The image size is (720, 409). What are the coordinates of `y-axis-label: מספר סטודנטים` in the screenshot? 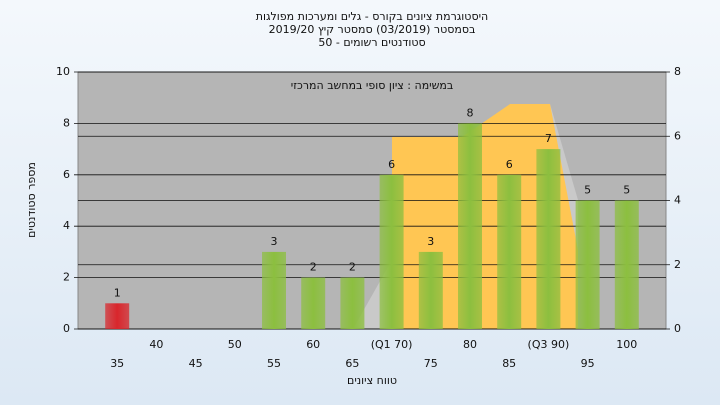 It's located at (31, 200).